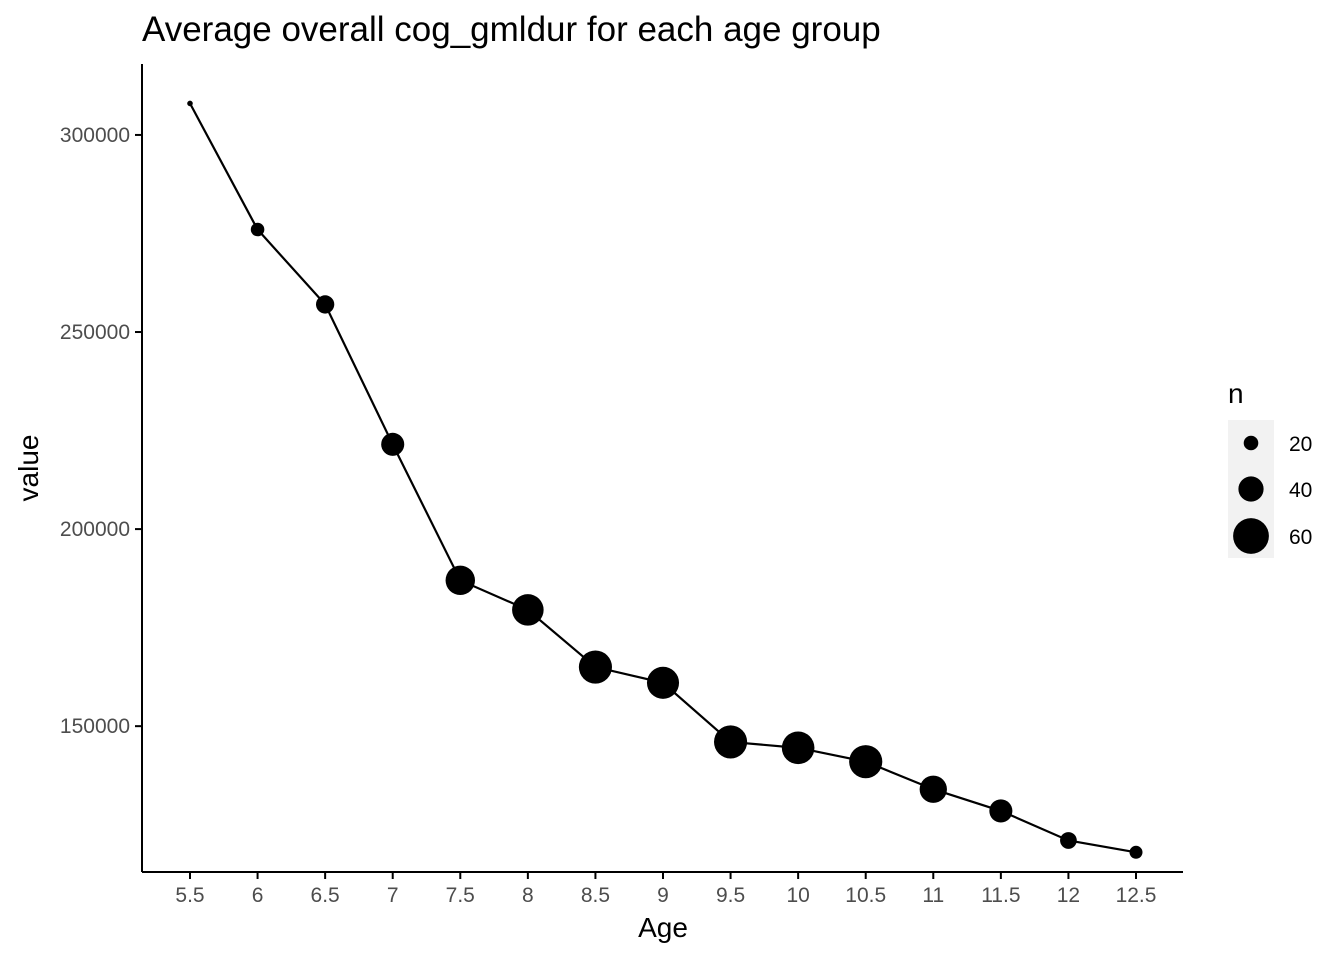 Image resolution: width=1344 pixels, height=960 pixels. What do you see at coordinates (28, 468) in the screenshot?
I see `y-axis-title: value` at bounding box center [28, 468].